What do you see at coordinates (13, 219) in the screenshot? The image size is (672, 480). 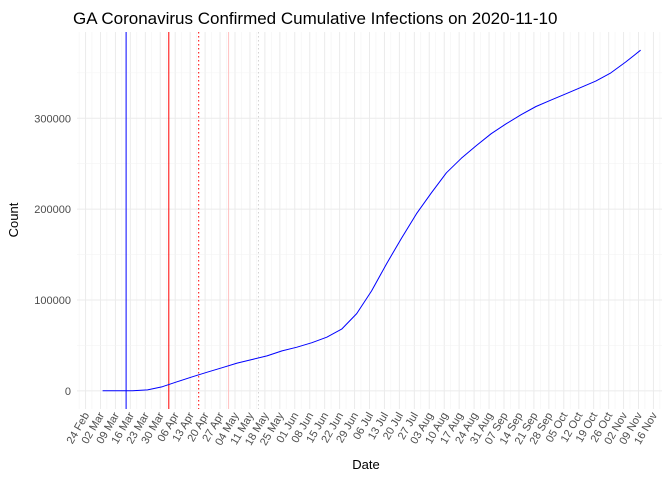 I see `y-axis-title: Count` at bounding box center [13, 219].